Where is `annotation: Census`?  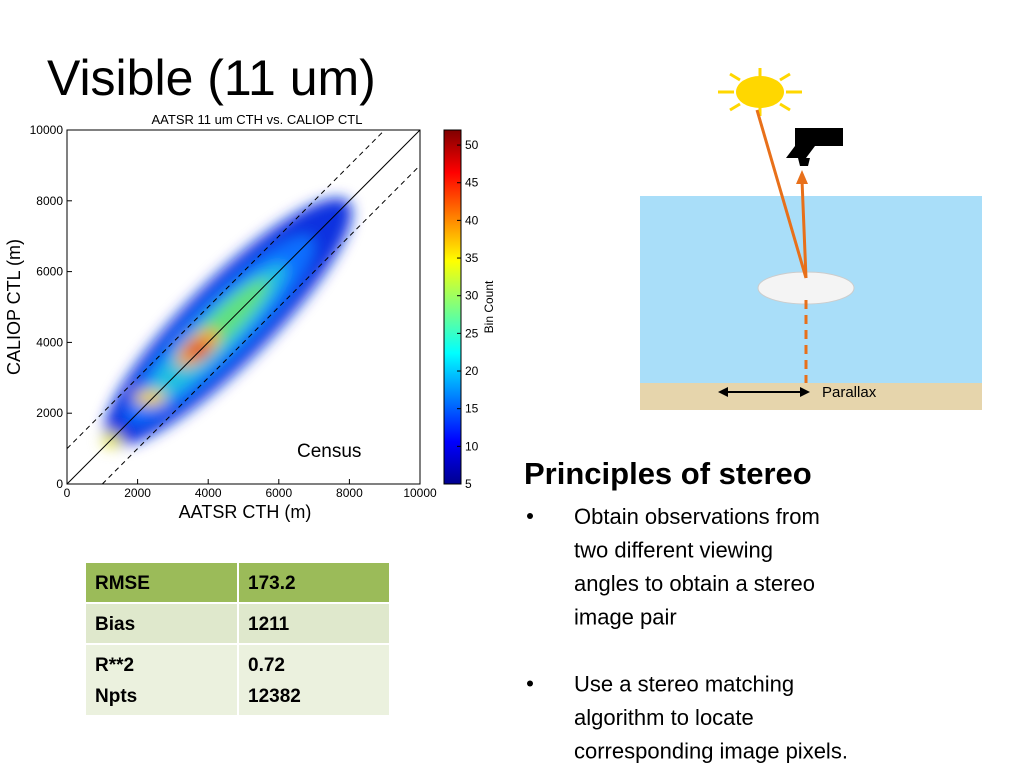
annotation: Census is located at coordinates (329, 451).